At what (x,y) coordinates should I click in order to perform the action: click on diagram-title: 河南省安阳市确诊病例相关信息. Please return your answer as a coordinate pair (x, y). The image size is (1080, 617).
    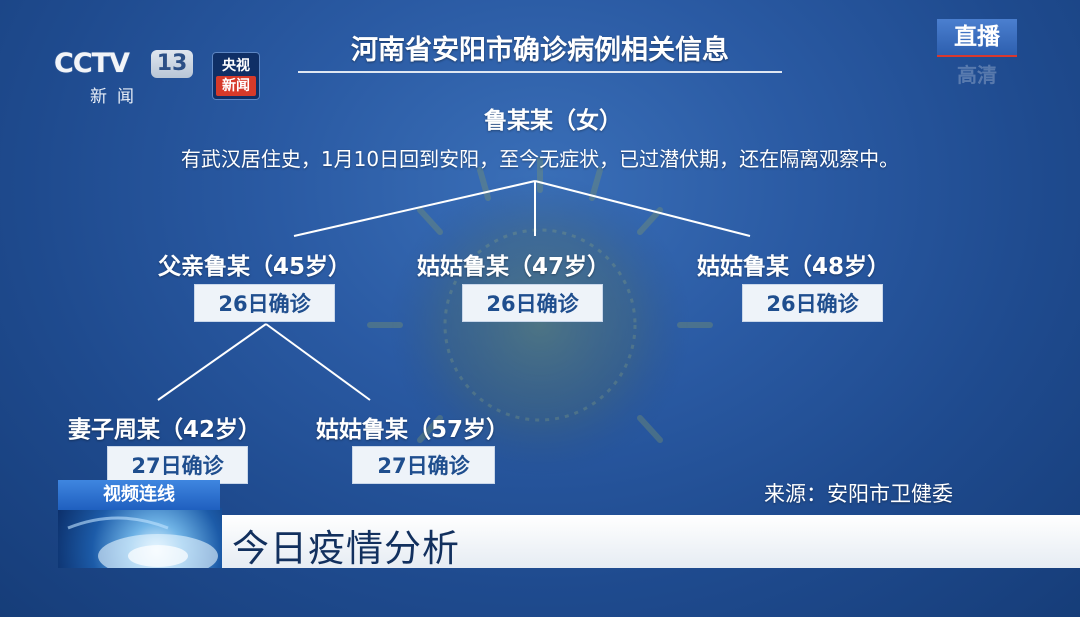
    Looking at the image, I should click on (540, 52).